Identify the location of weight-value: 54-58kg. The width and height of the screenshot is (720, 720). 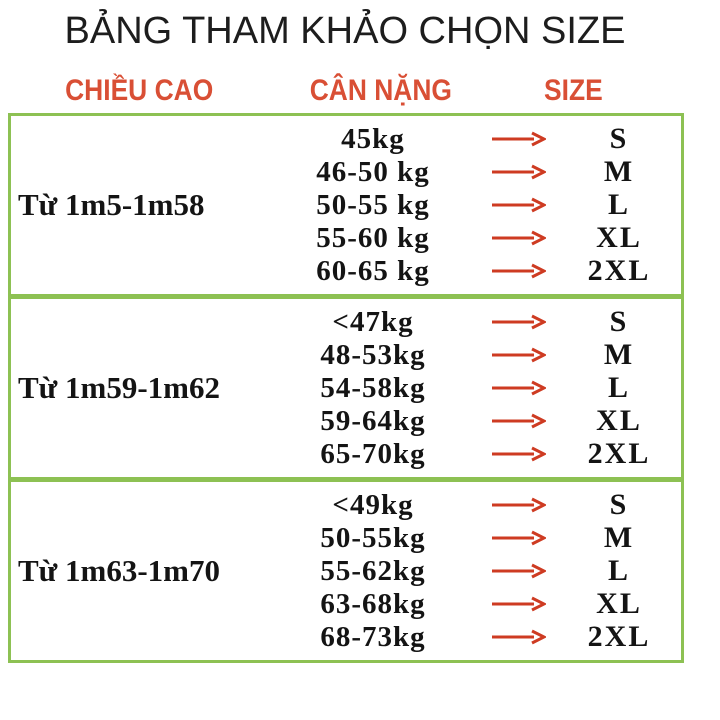
(373, 387).